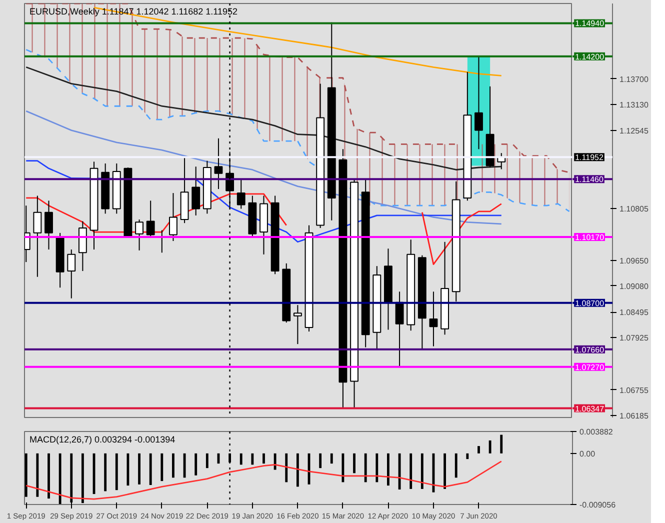  What do you see at coordinates (634, 286) in the screenshot?
I see `y-tick-label: 1.09080` at bounding box center [634, 286].